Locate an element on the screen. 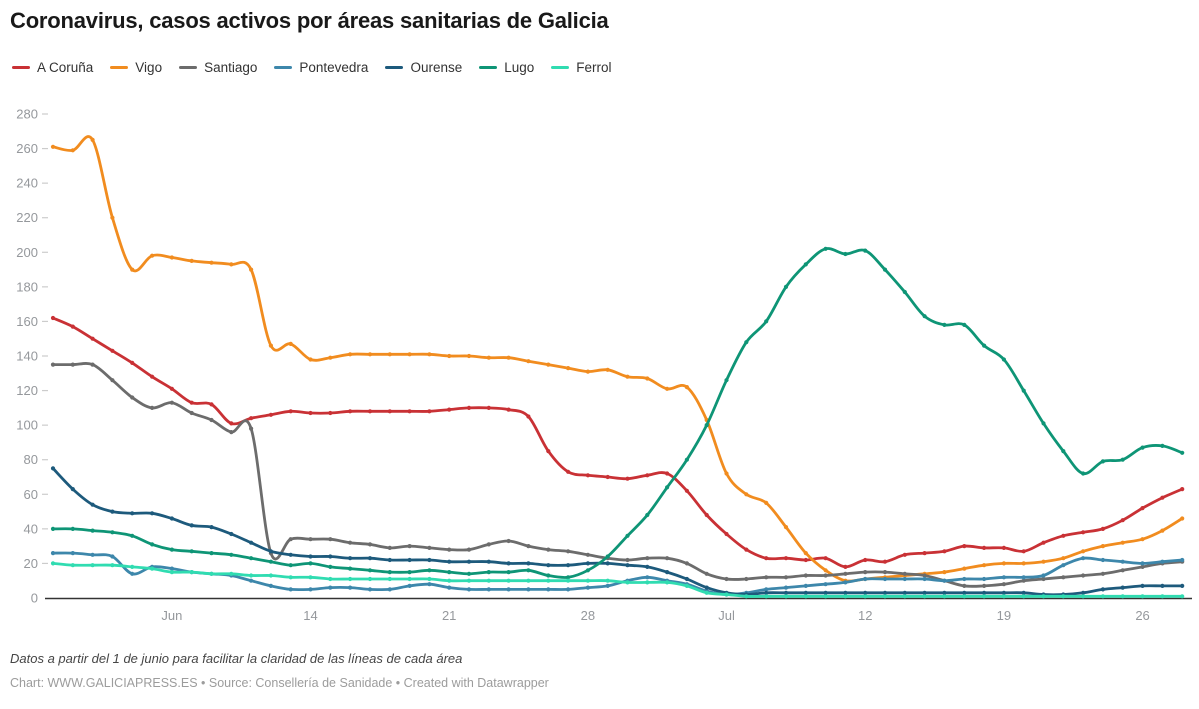 This screenshot has height=709, width=1199. legend-item: Lugo is located at coordinates (506, 67).